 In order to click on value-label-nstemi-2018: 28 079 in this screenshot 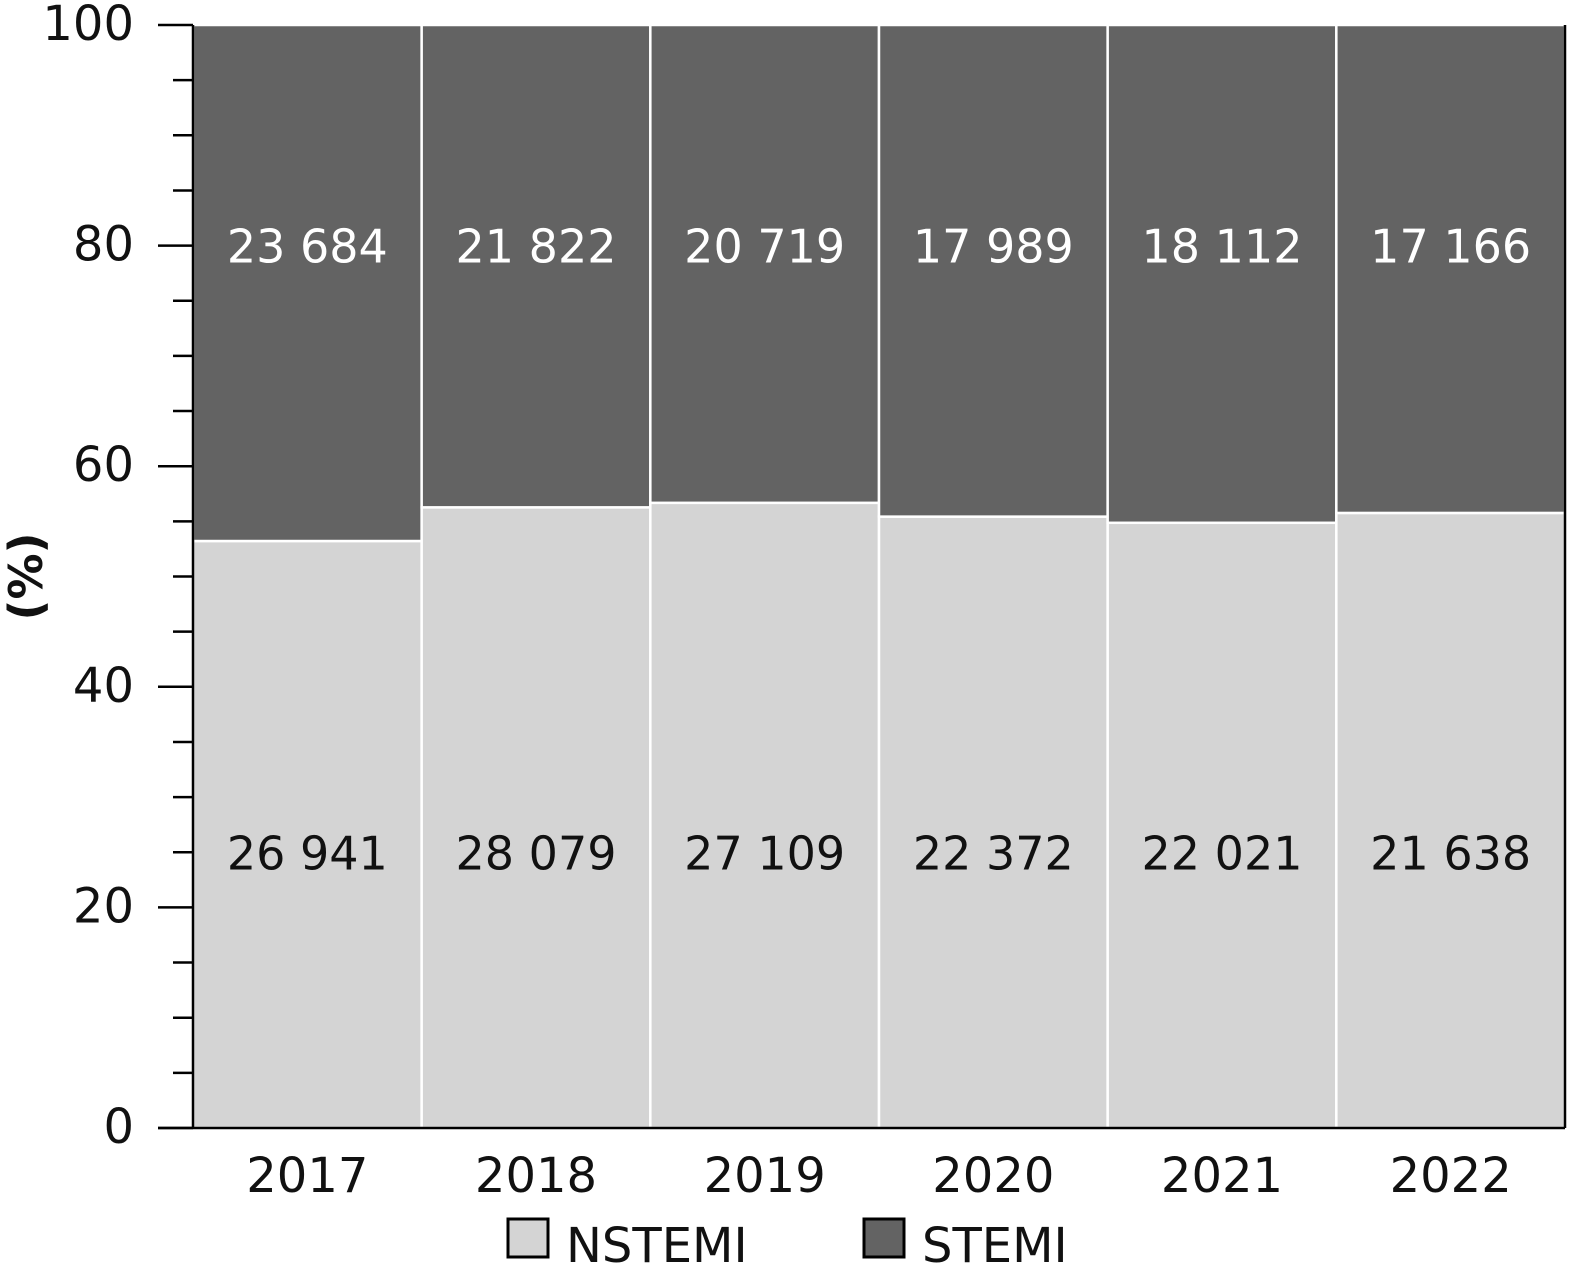, I will do `click(536, 853)`.